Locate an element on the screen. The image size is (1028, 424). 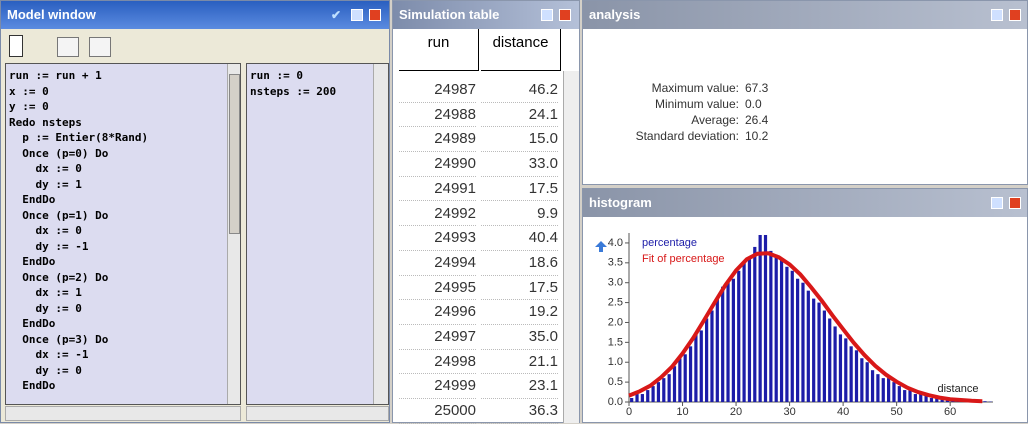
code-line: dy := 1 is located at coordinates (124, 185).